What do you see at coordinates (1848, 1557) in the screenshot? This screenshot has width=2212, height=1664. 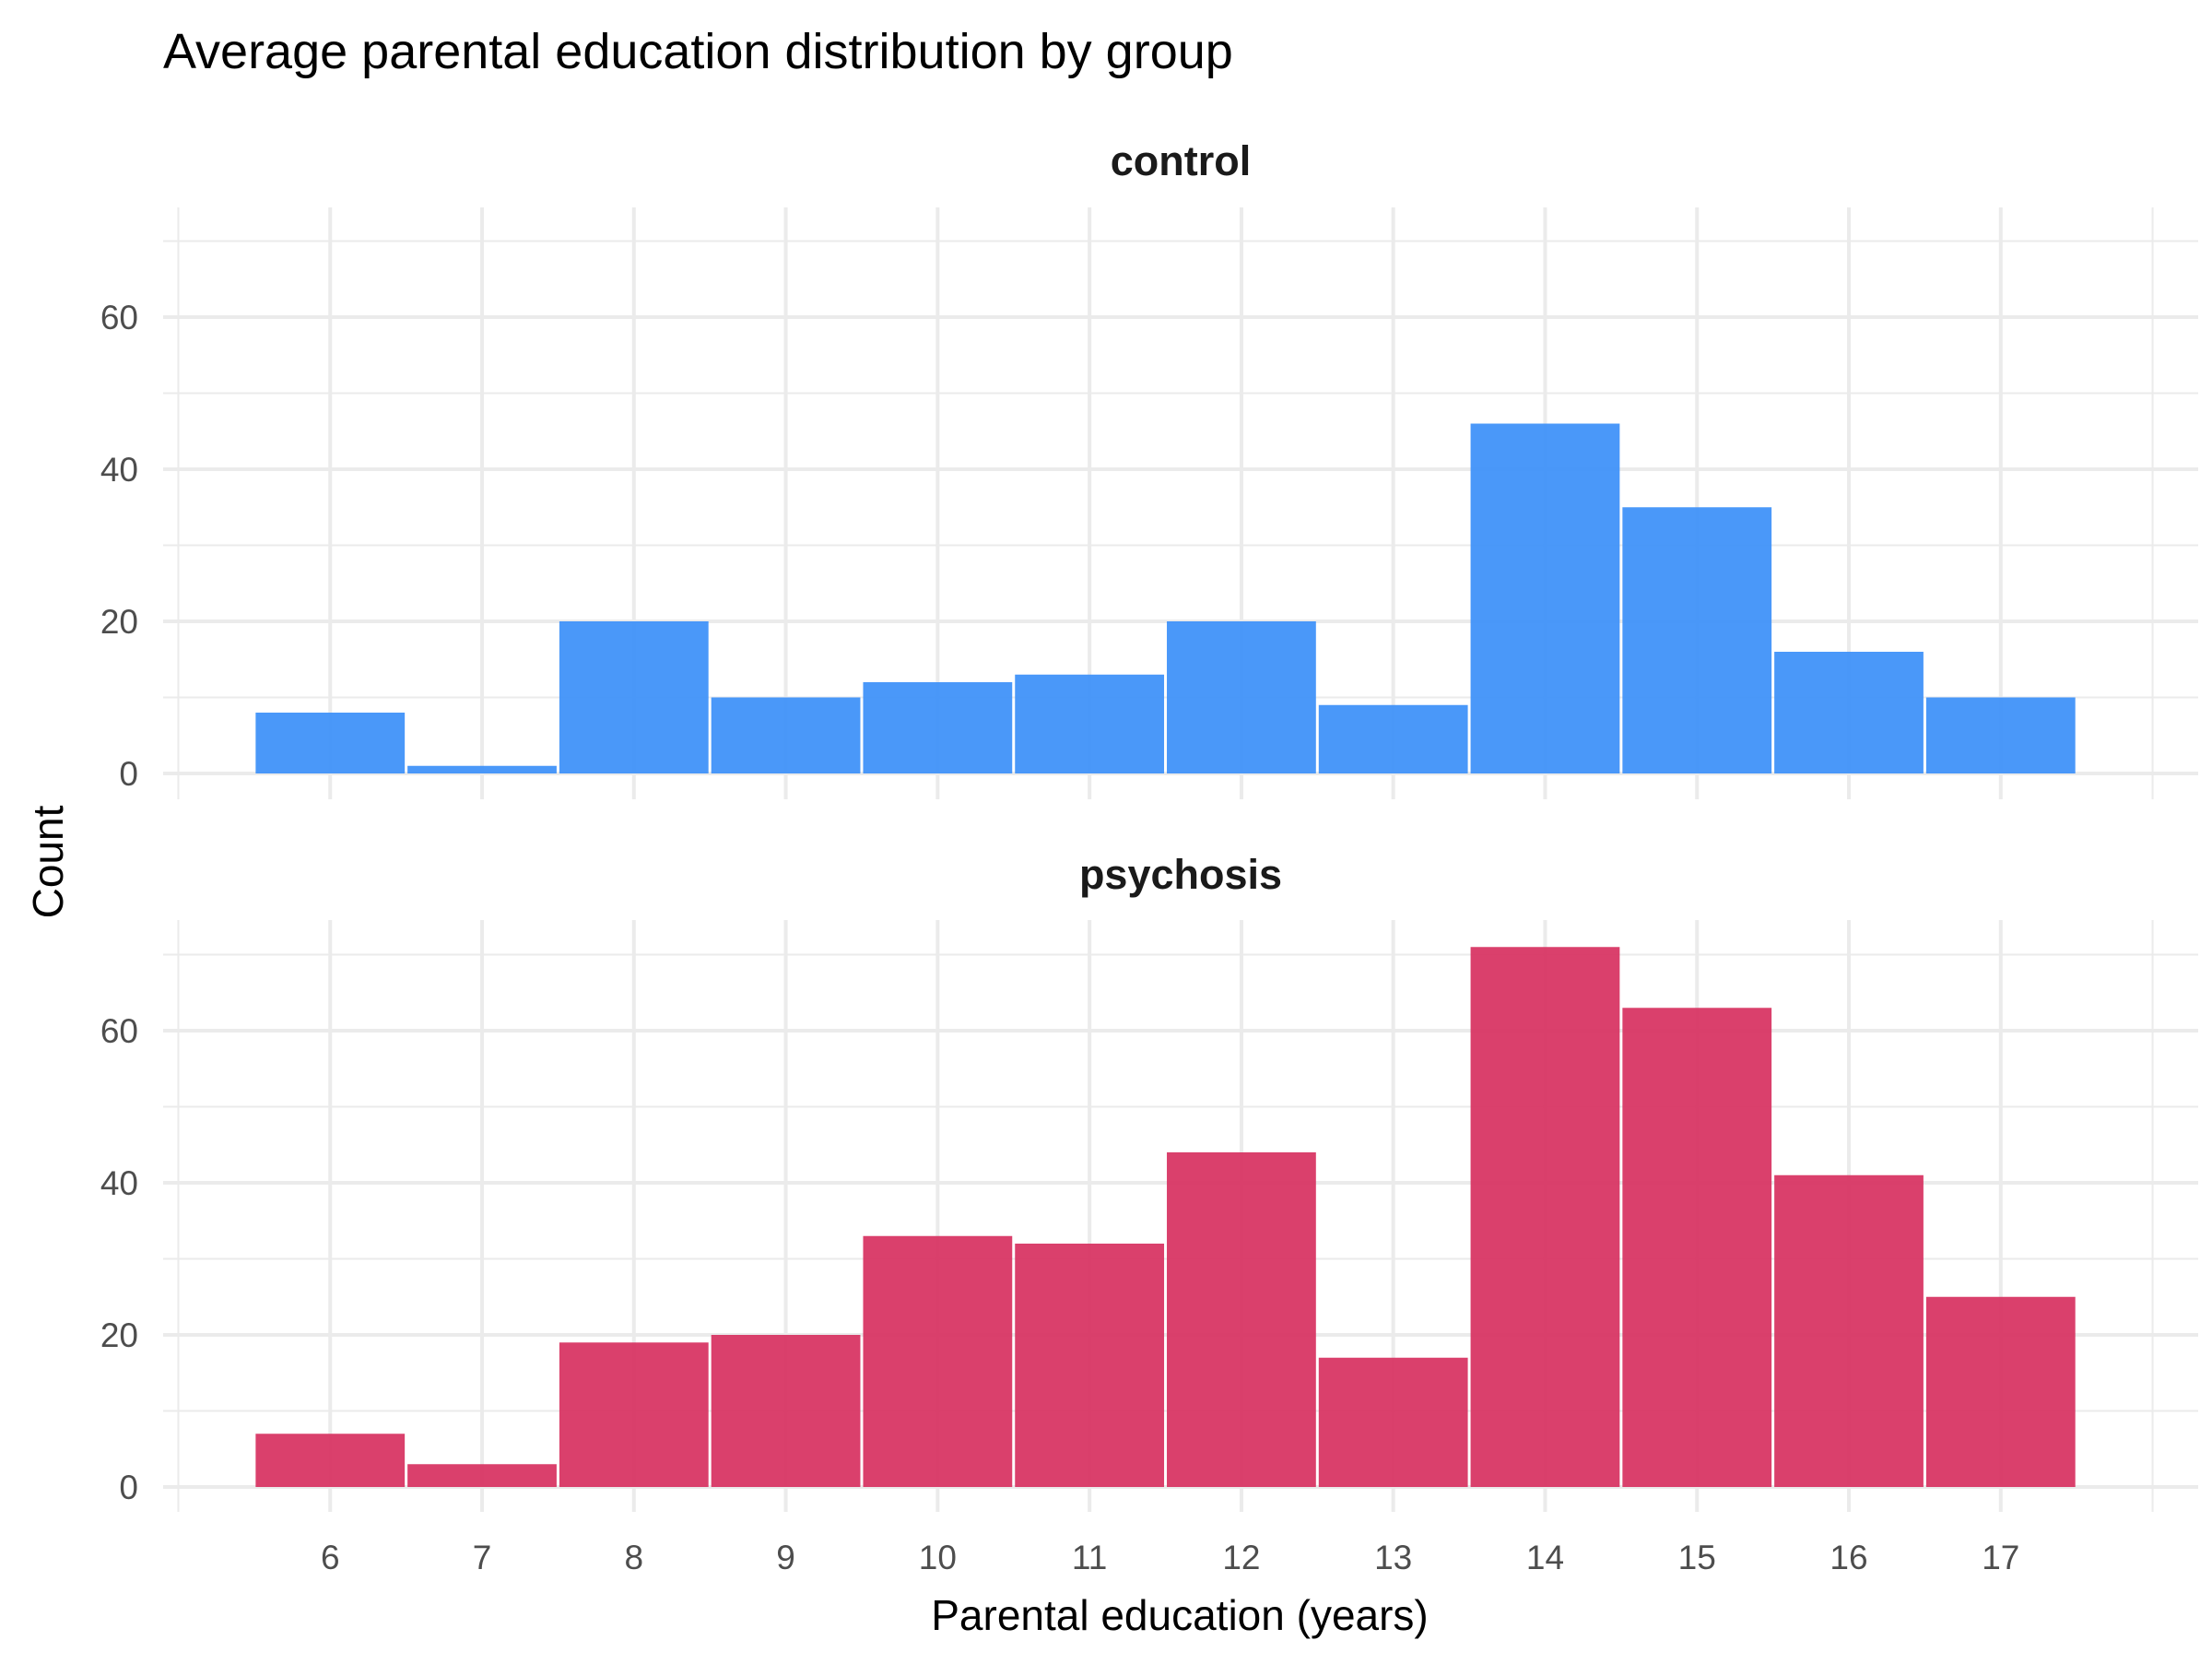 I see `x-tick-label: 16` at bounding box center [1848, 1557].